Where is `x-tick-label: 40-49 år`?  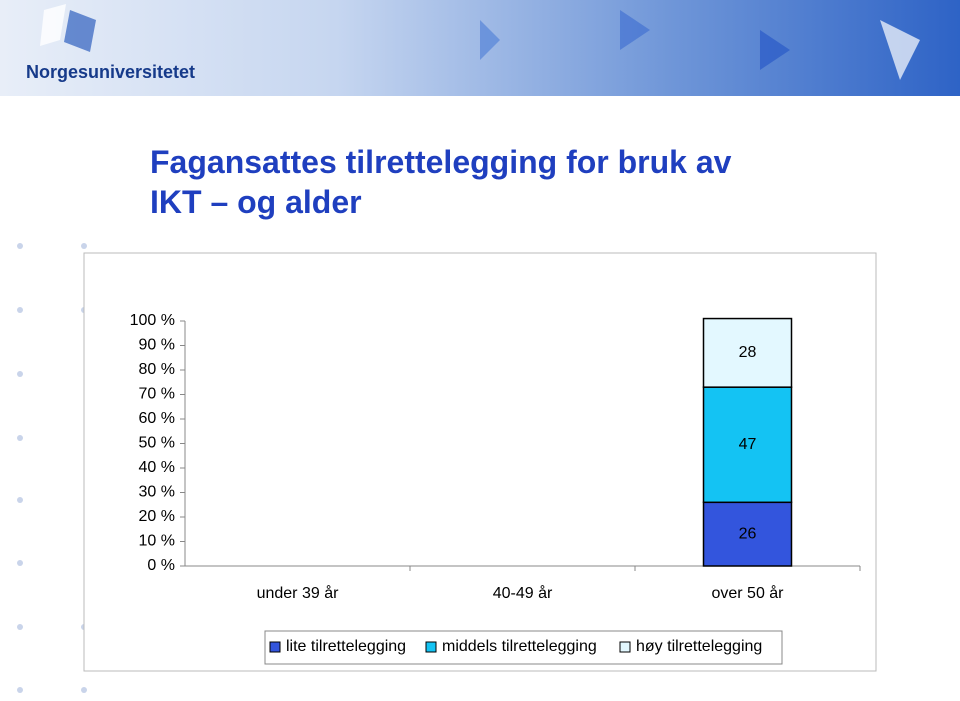
x-tick-label: 40-49 år is located at coordinates (523, 593).